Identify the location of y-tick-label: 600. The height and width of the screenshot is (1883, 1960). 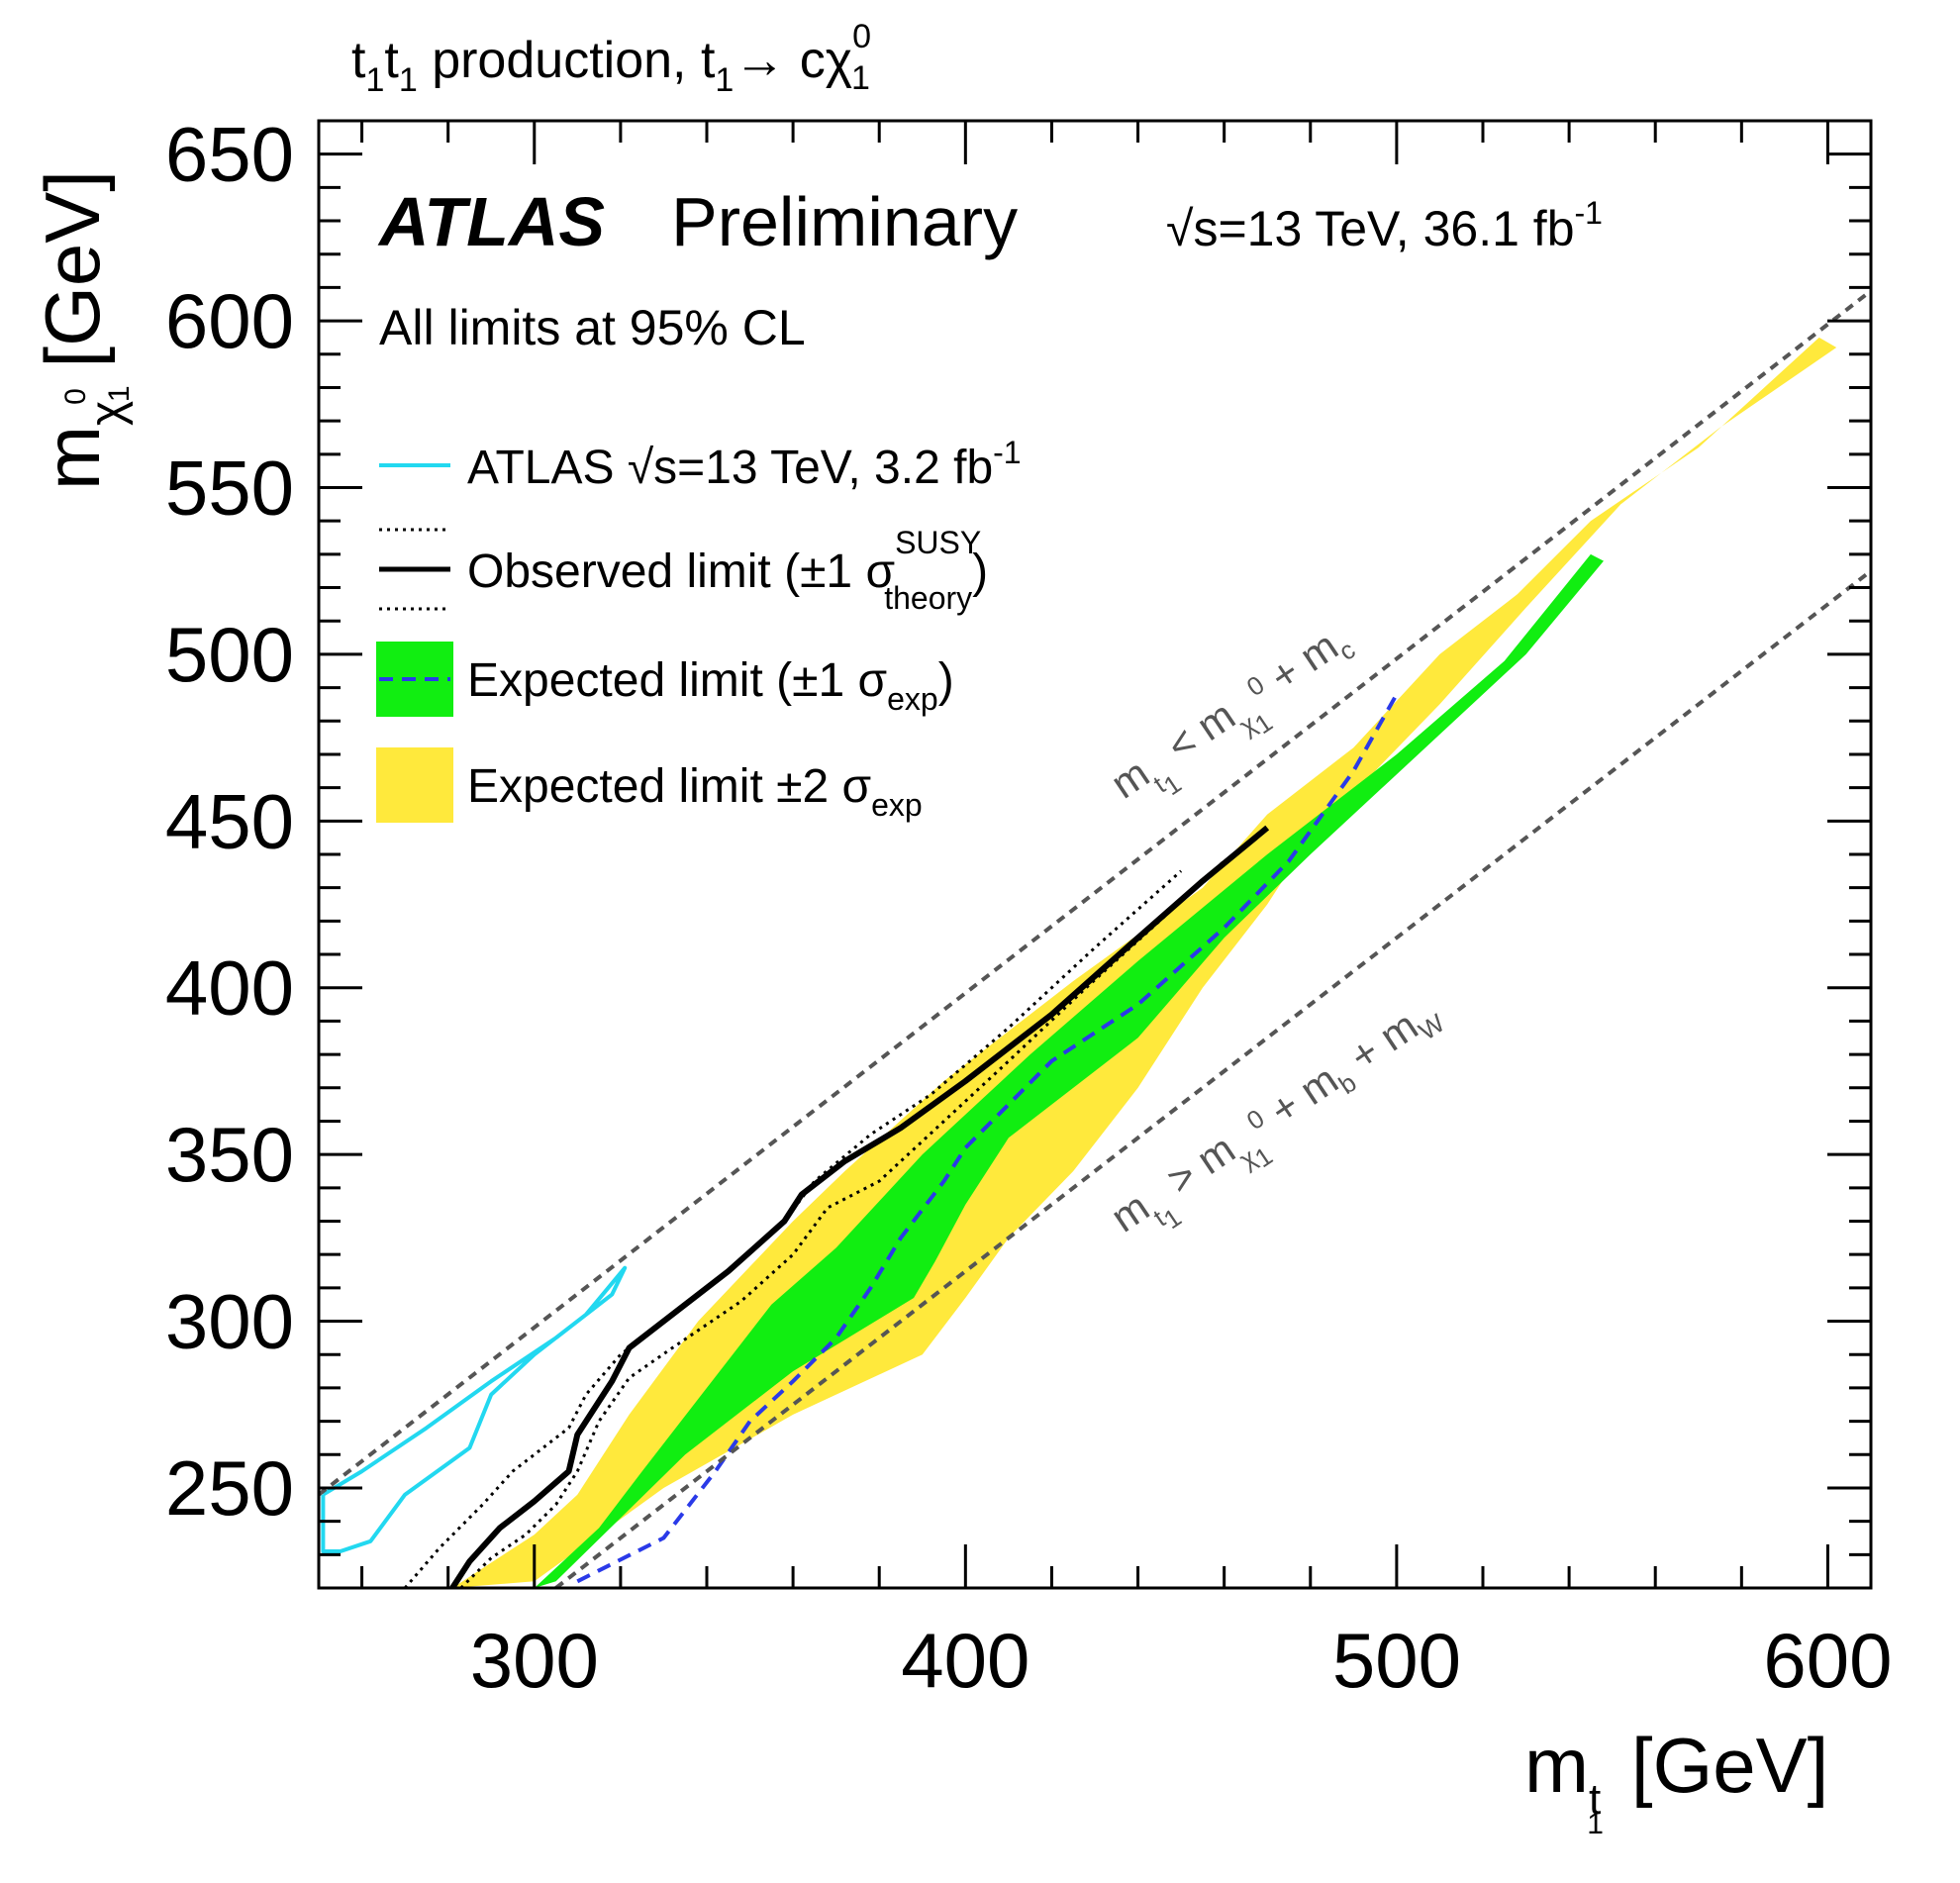
(229, 320).